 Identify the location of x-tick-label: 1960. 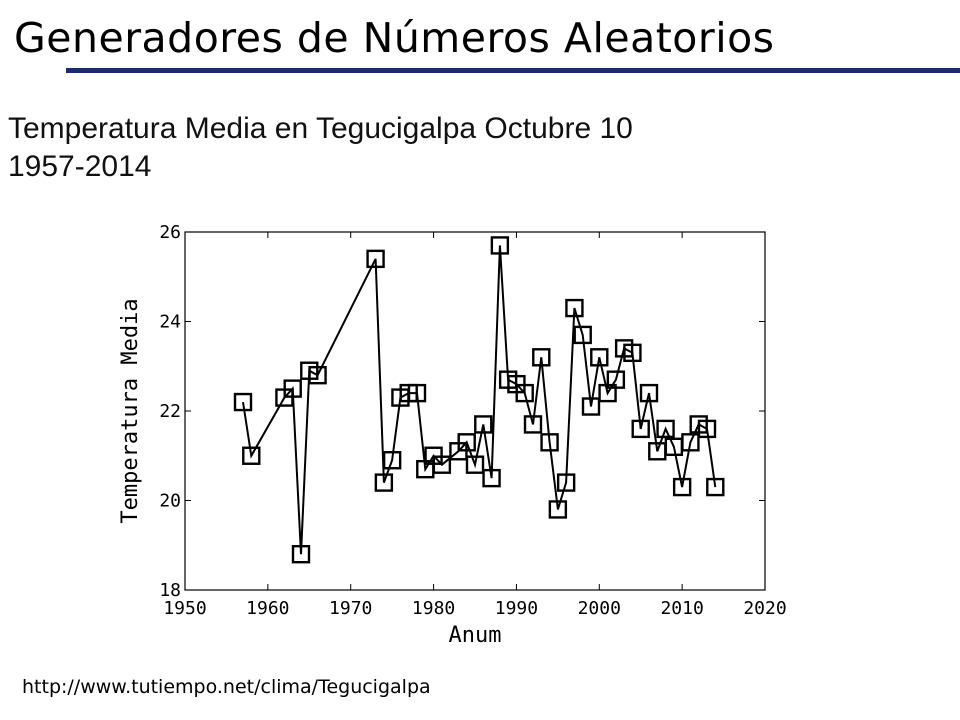
(267, 608).